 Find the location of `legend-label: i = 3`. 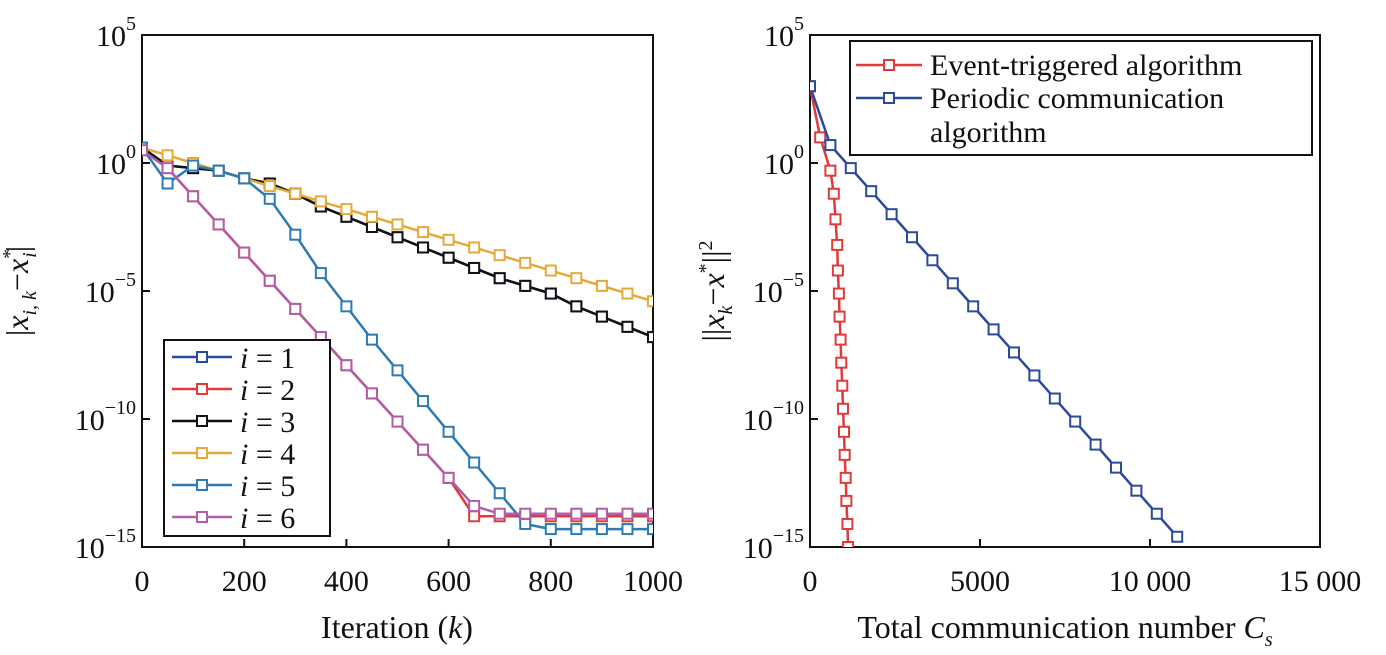

legend-label: i = 3 is located at coordinates (267, 422).